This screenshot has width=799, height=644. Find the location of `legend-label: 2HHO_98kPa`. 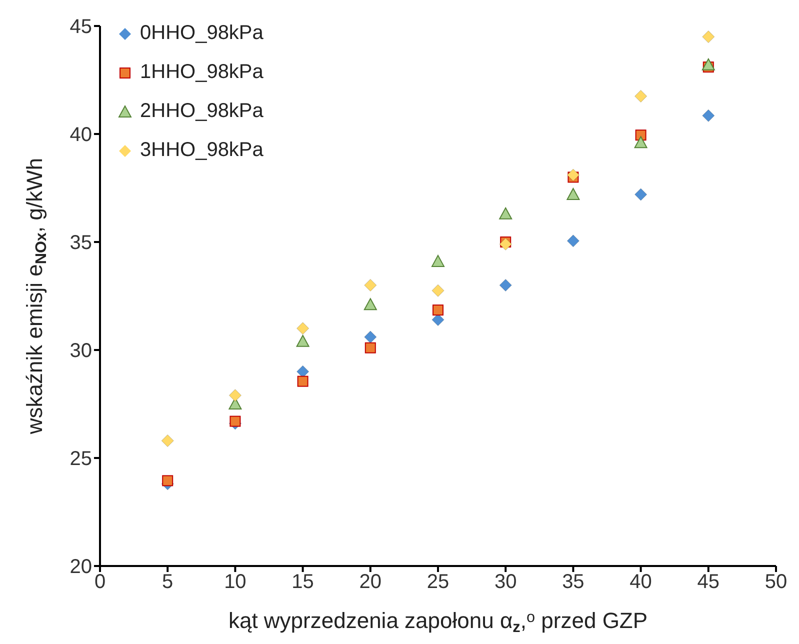

legend-label: 2HHO_98kPa is located at coordinates (202, 111).